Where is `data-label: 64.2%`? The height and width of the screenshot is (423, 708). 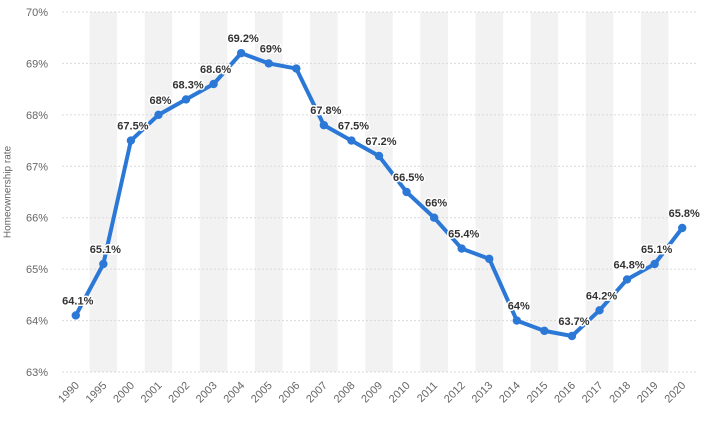 data-label: 64.2% is located at coordinates (601, 296).